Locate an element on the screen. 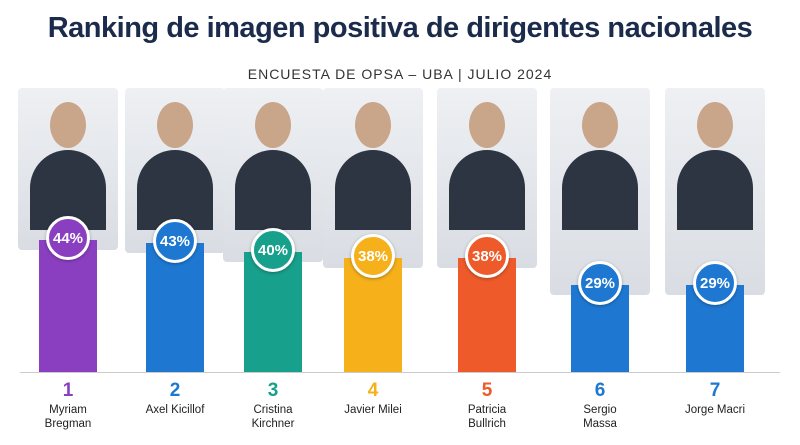 This screenshot has width=800, height=445. value-label: 40% is located at coordinates (273, 250).